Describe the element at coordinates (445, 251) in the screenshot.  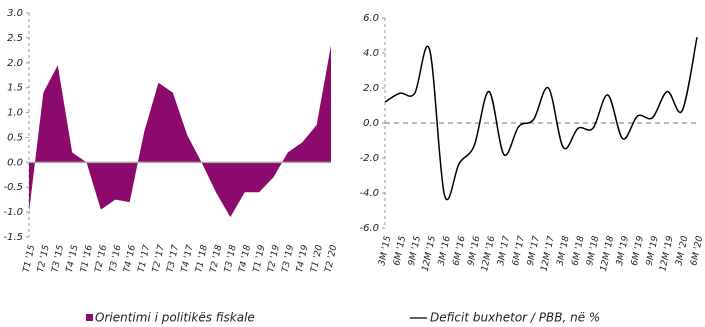
I see `x-tick-label: 3M '16` at that location.